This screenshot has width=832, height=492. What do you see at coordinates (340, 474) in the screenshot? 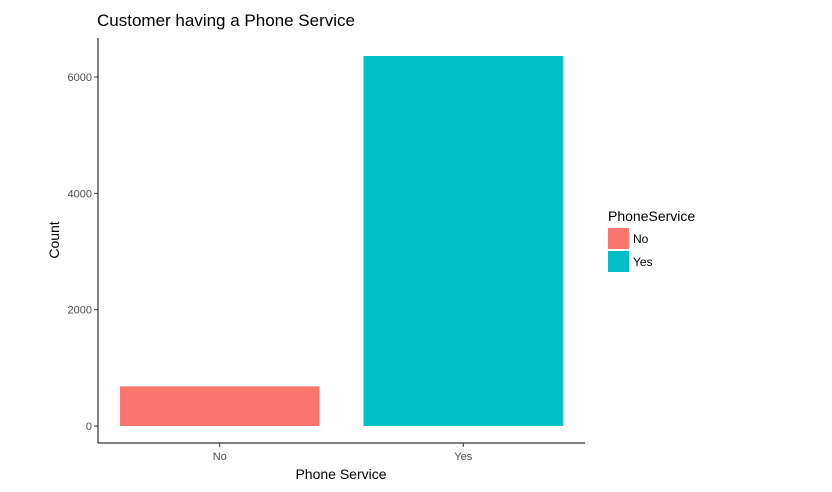
I see `x-axis-title: Phone Service` at bounding box center [340, 474].